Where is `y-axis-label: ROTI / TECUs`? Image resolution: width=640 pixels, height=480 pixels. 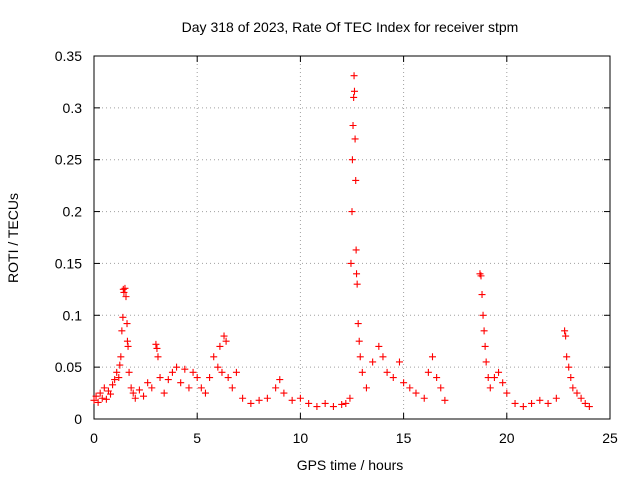
y-axis-label: ROTI / TECUs is located at coordinates (13, 238).